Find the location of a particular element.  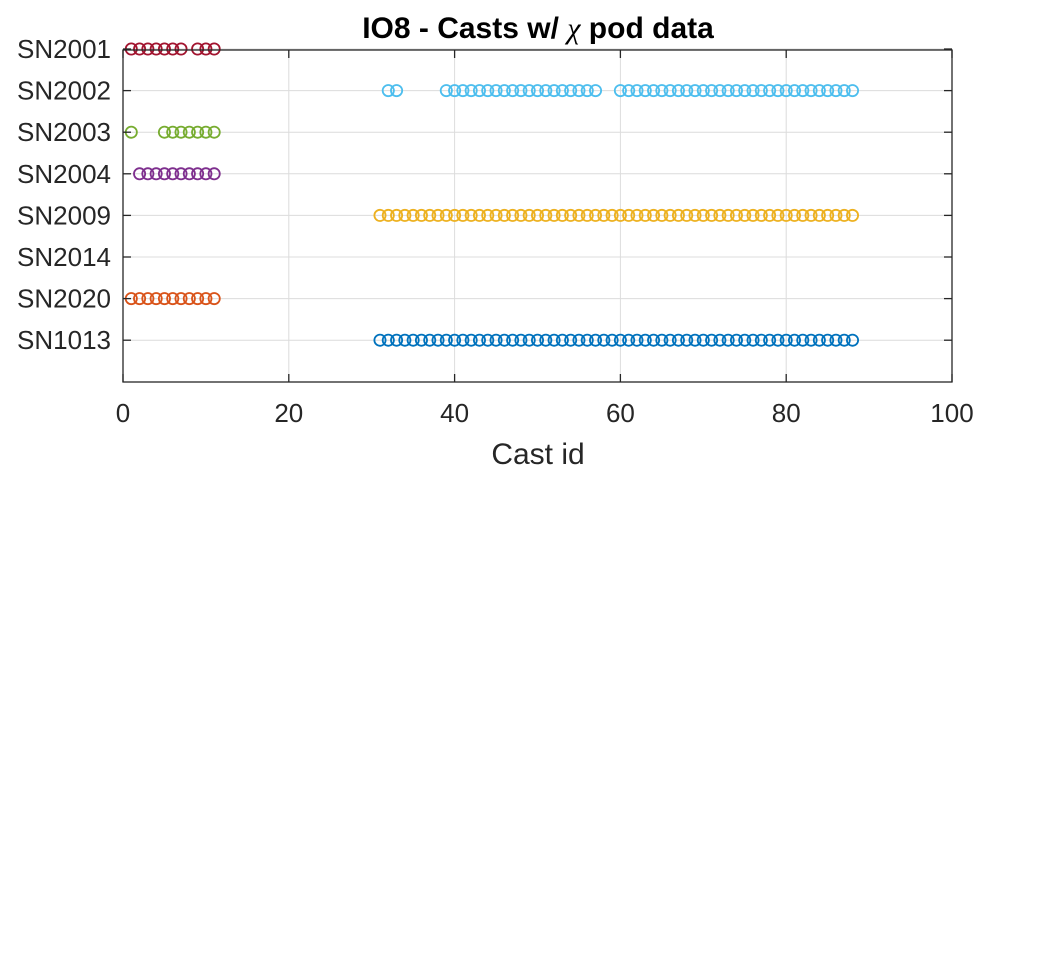

x-tick-label: 60 is located at coordinates (620, 413).